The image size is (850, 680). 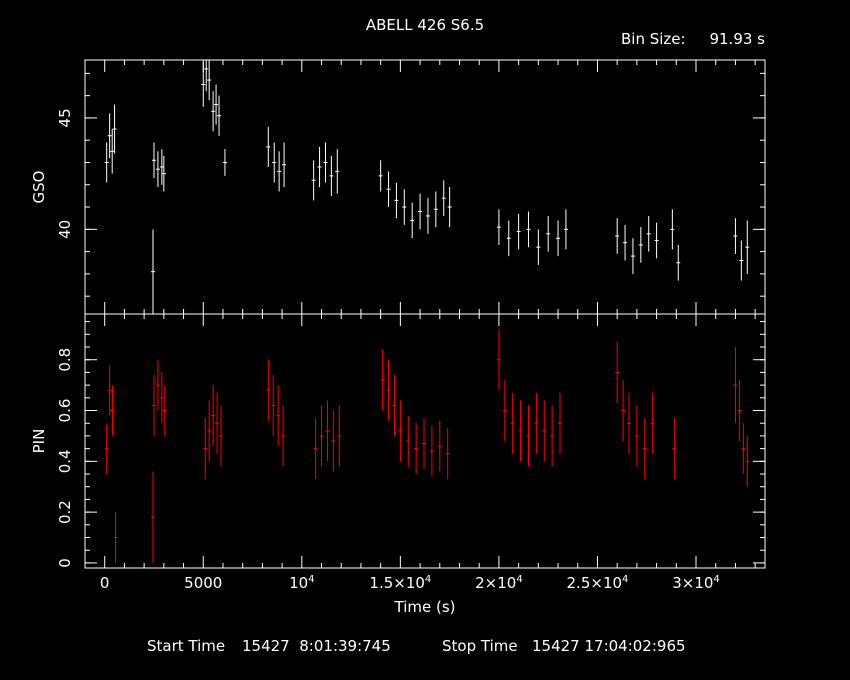 What do you see at coordinates (65, 512) in the screenshot?
I see `pin-y-tick-label: 0.2` at bounding box center [65, 512].